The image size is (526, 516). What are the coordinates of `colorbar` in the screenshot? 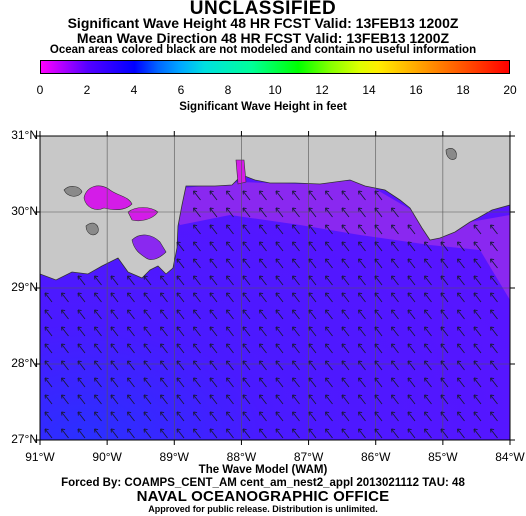 It's located at (275, 67).